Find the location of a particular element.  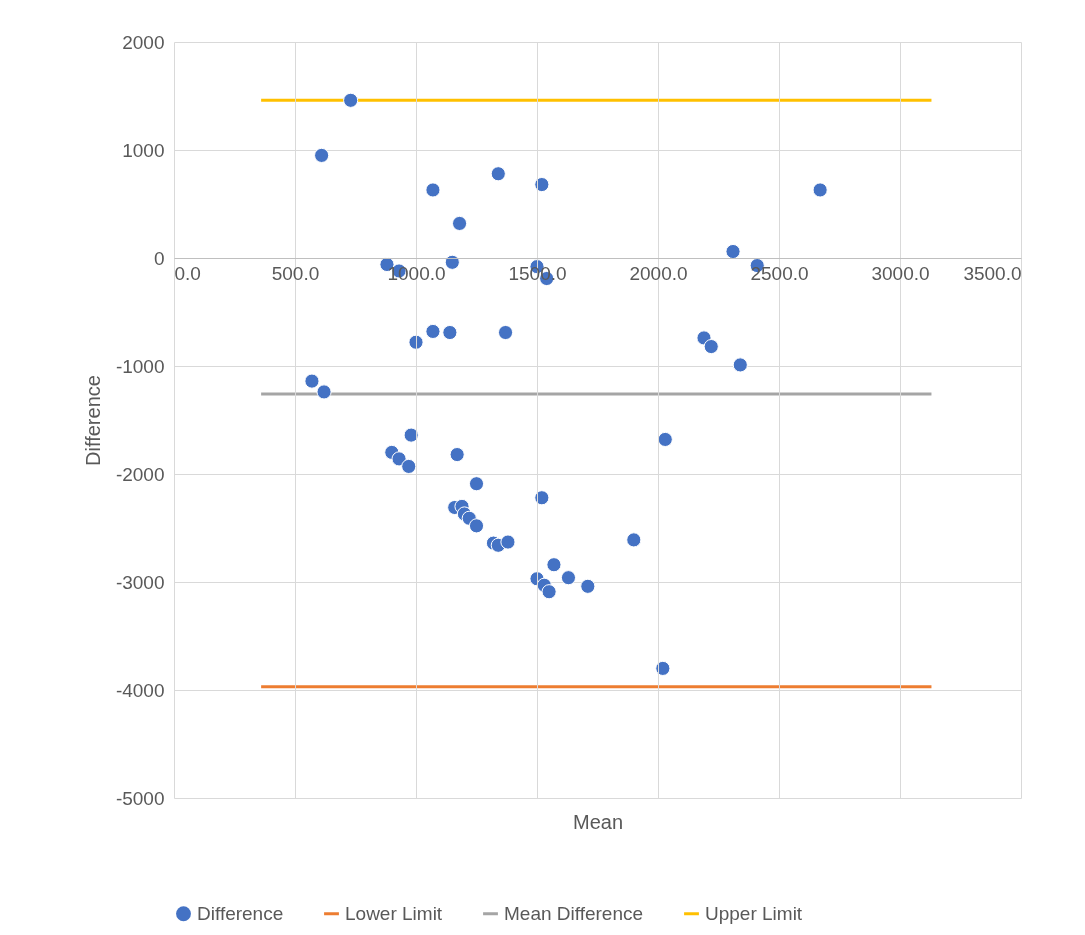

y-tick-label: 0 is located at coordinates (159, 258).